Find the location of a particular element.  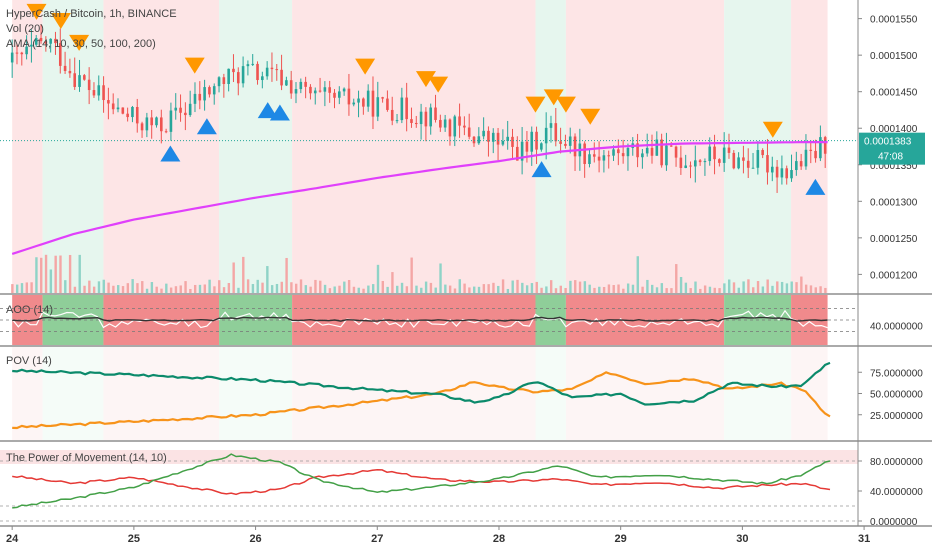

price-tick-label: 0.0001300 is located at coordinates (894, 202).